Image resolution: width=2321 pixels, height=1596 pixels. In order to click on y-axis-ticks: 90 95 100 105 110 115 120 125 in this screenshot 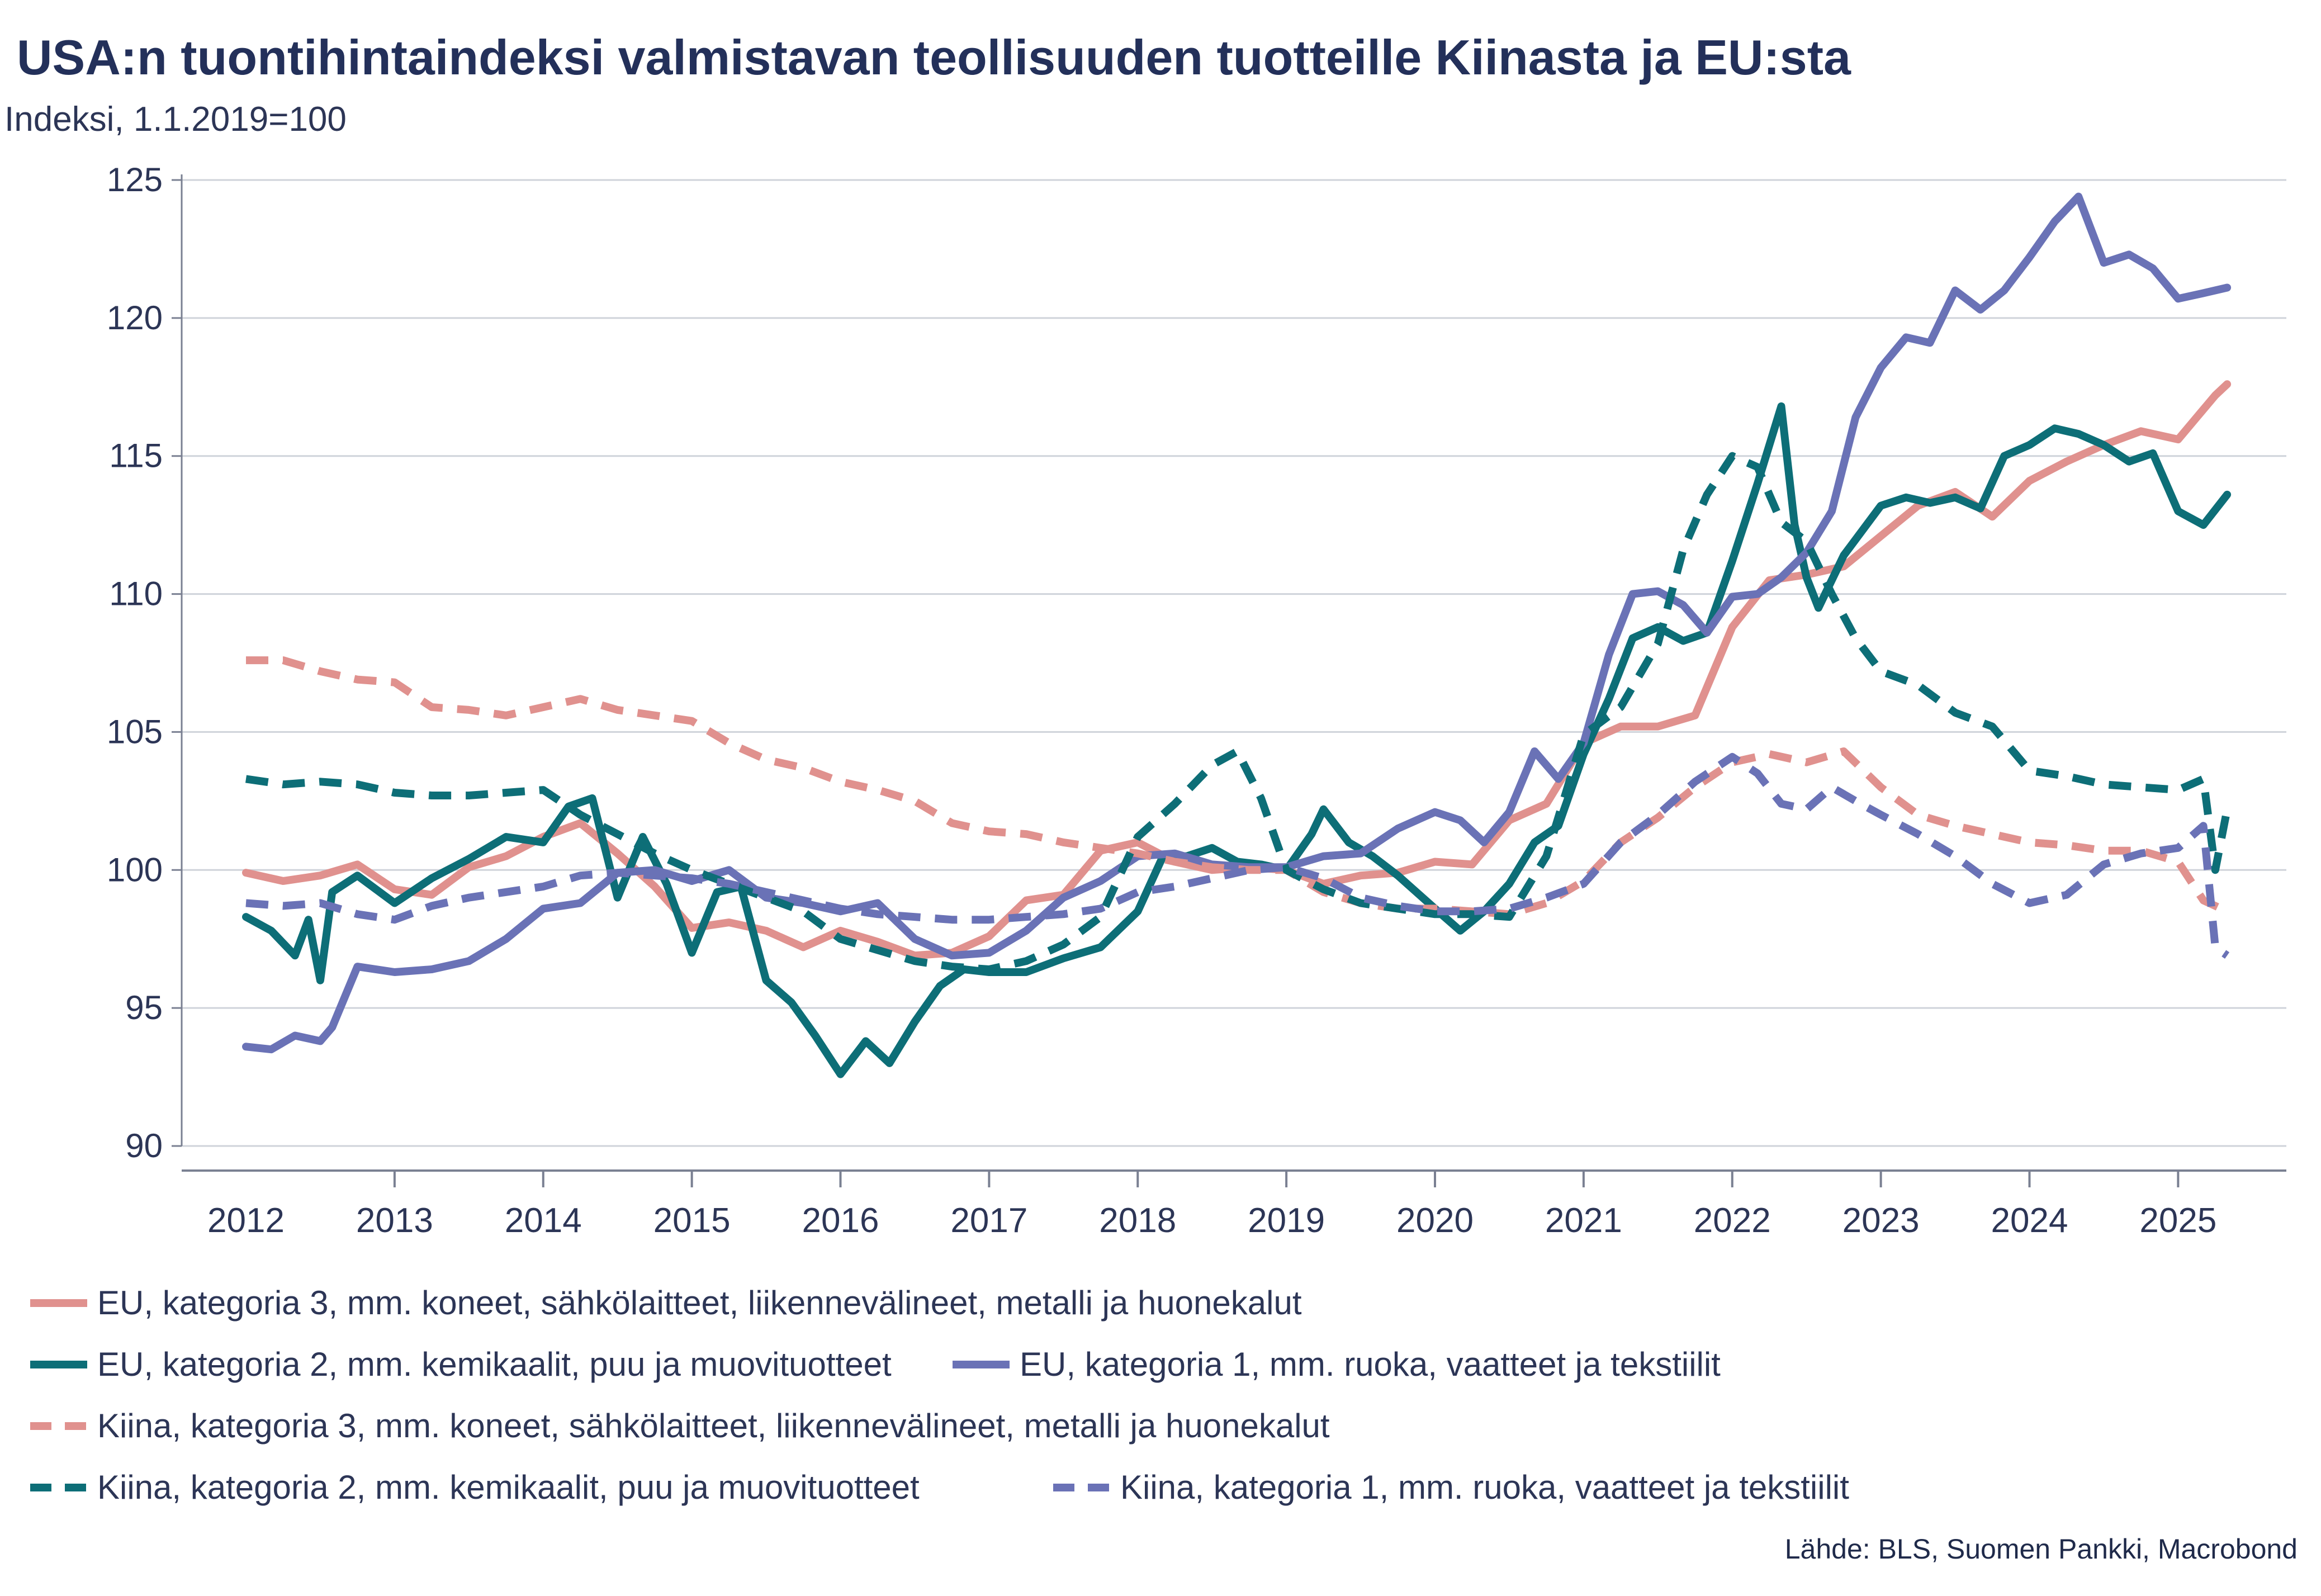, I will do `click(145, 662)`.